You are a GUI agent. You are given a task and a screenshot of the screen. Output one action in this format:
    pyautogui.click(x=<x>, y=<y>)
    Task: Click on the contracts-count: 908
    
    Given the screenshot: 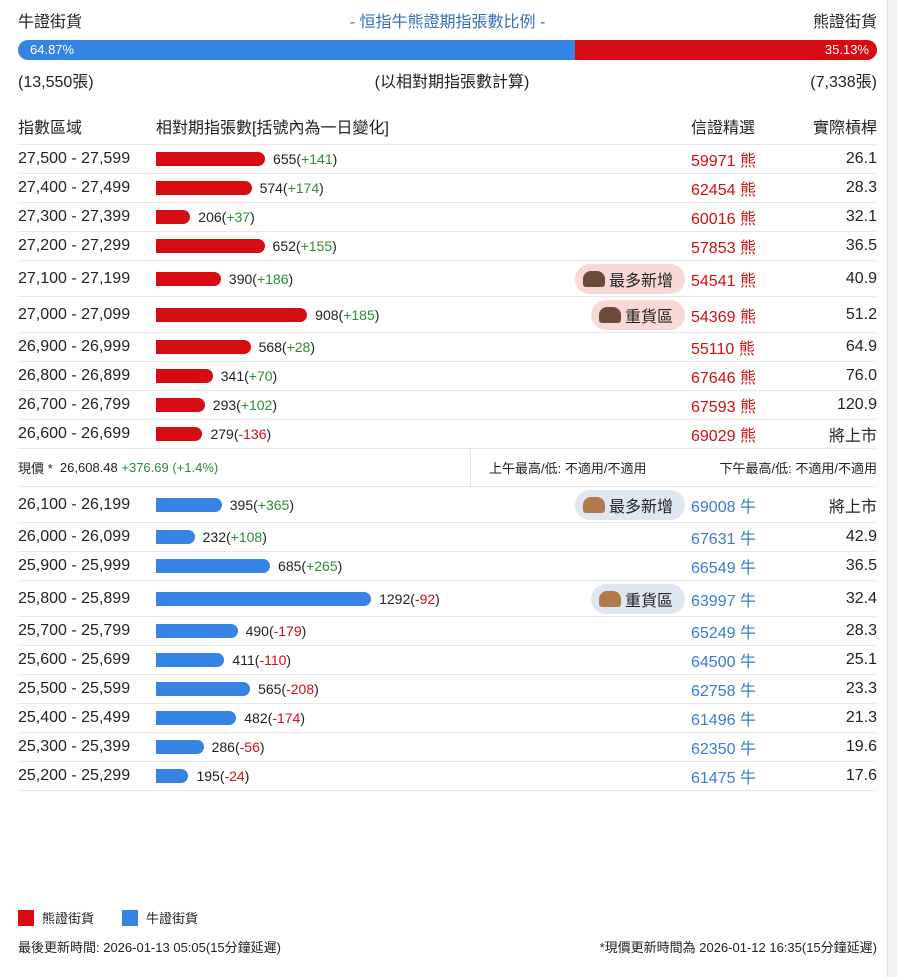 What is the action you would take?
    pyautogui.click(x=327, y=314)
    